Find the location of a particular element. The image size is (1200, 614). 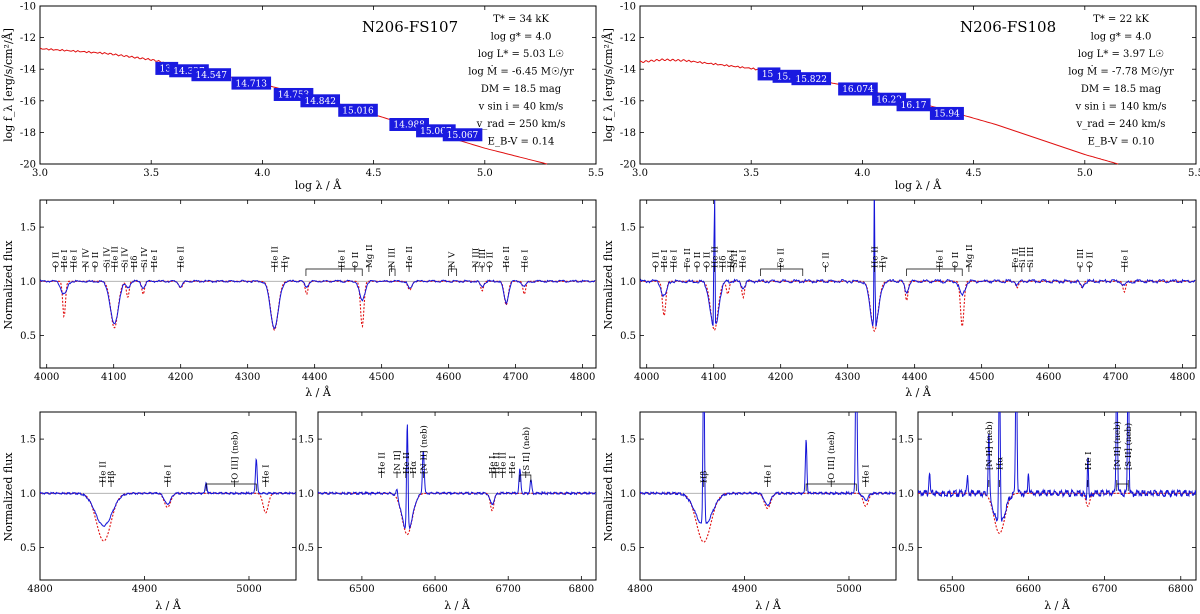

stellar-parameter: log g* = 4.0 is located at coordinates (521, 37).